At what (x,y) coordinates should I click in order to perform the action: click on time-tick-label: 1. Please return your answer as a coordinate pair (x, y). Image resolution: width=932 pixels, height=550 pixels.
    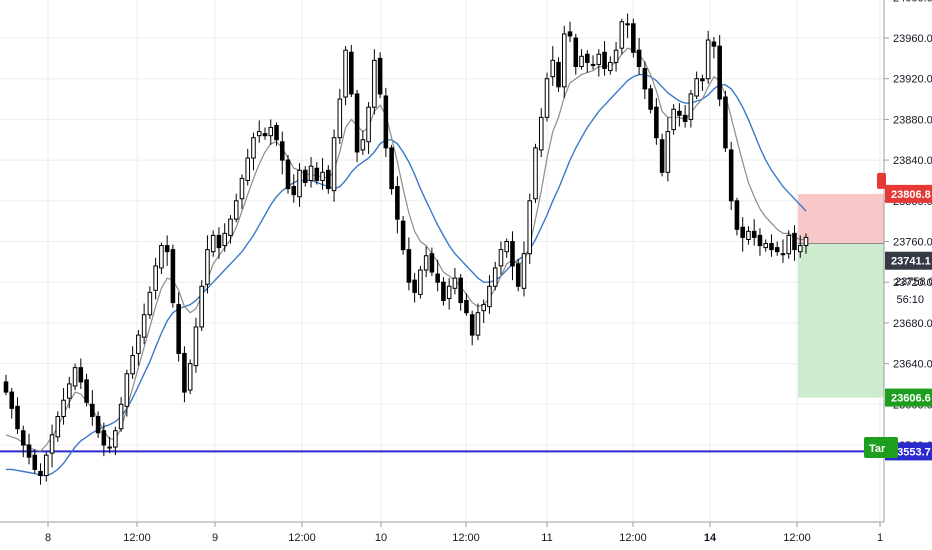
    Looking at the image, I should click on (880, 538).